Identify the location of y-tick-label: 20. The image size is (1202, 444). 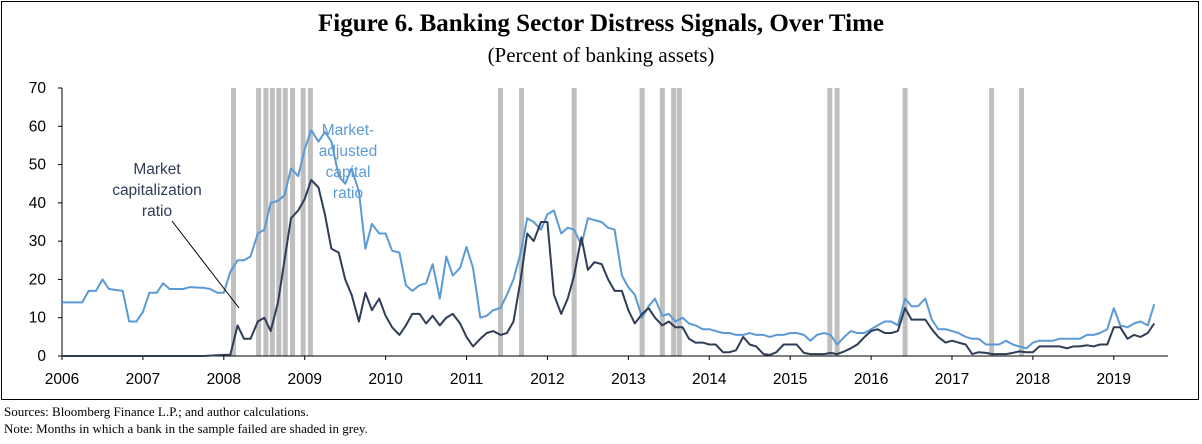
(38, 279).